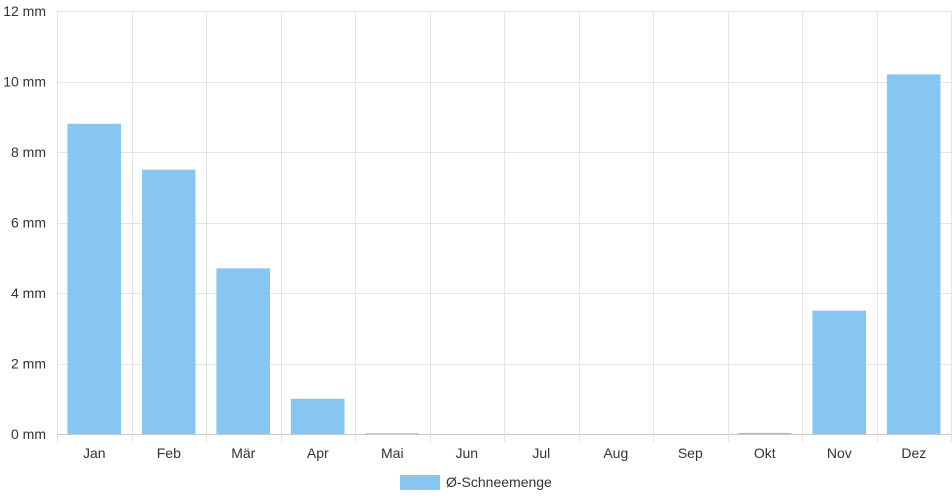 The image size is (952, 500). What do you see at coordinates (24, 82) in the screenshot?
I see `y-tick-label: 10 mm` at bounding box center [24, 82].